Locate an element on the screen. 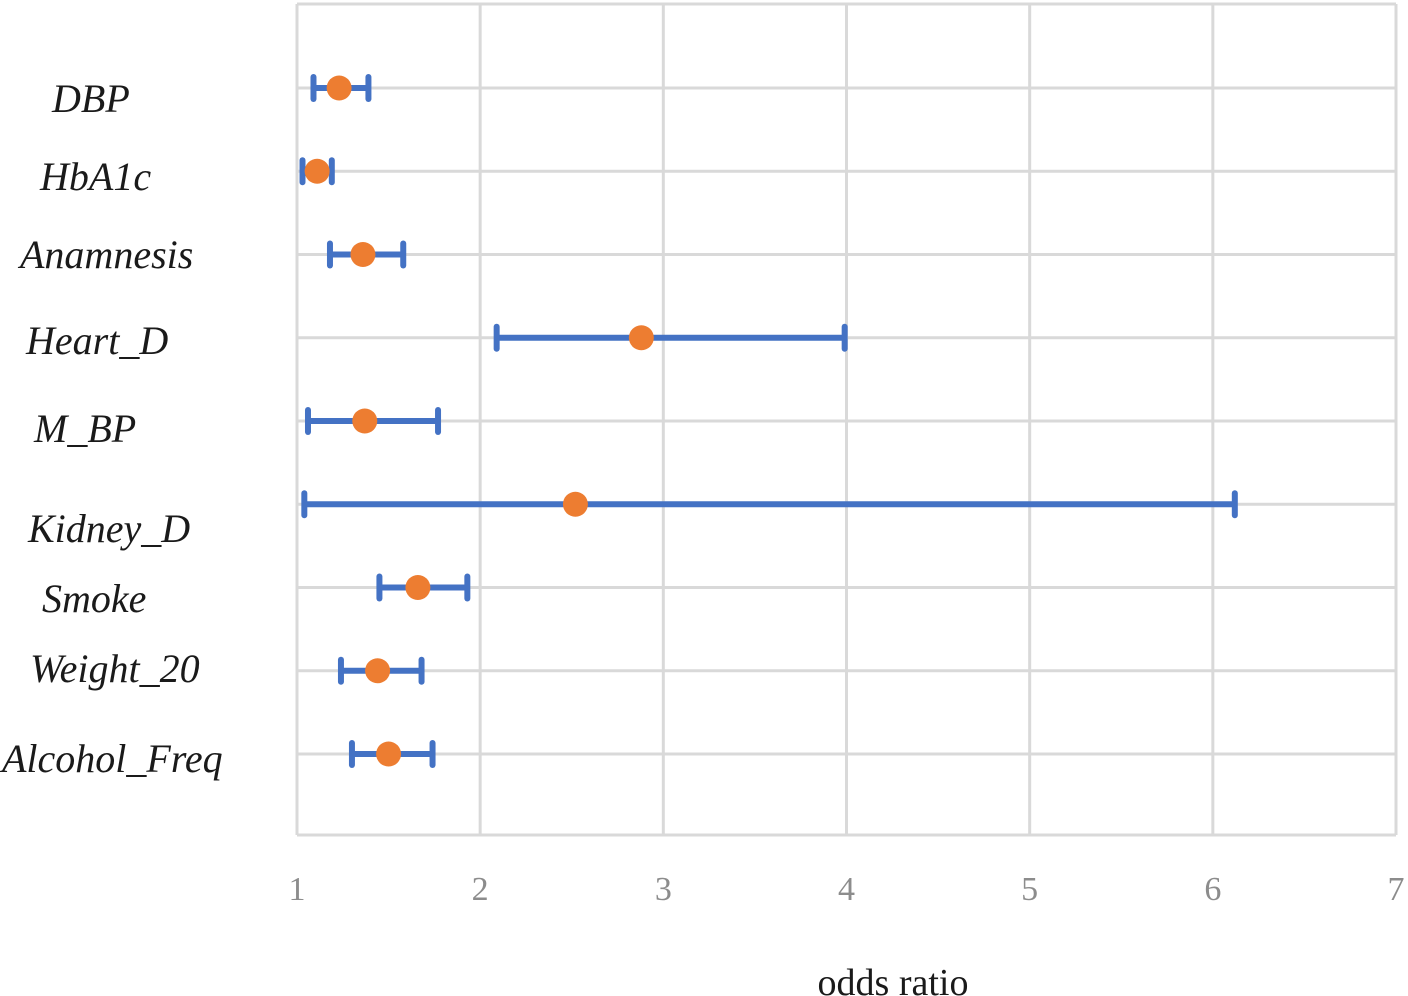  category-label-Heart_D: Heart_D is located at coordinates (96, 340).